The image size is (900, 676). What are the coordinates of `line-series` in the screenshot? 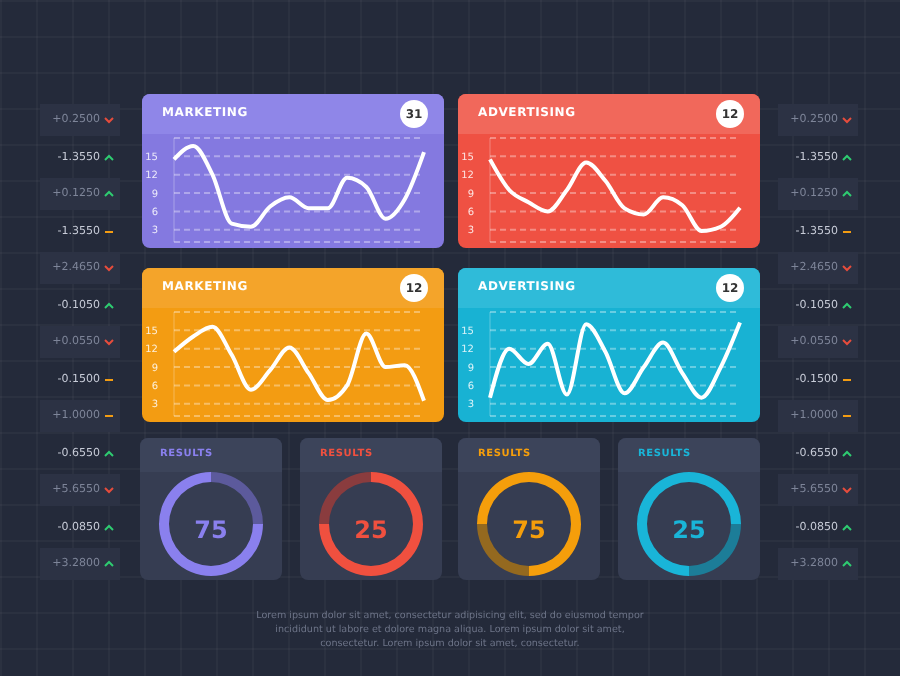 It's located at (615, 360).